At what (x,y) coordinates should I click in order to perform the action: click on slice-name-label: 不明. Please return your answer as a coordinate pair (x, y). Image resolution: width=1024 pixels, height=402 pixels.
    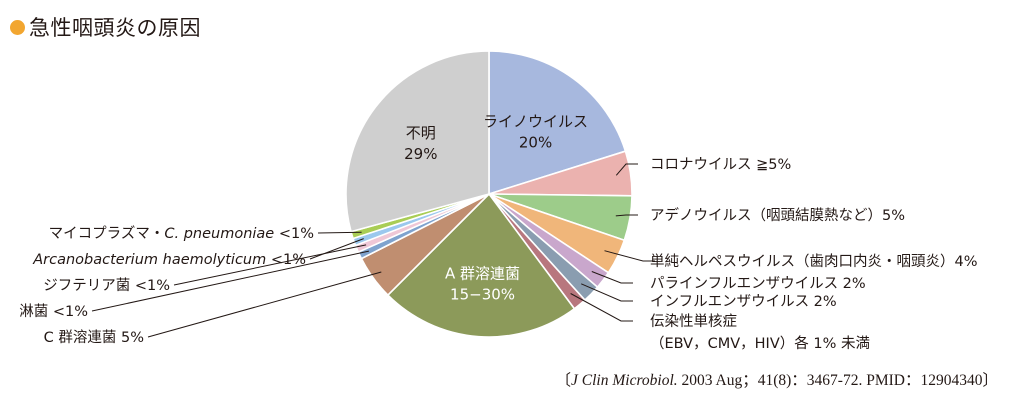
    Looking at the image, I should click on (421, 133).